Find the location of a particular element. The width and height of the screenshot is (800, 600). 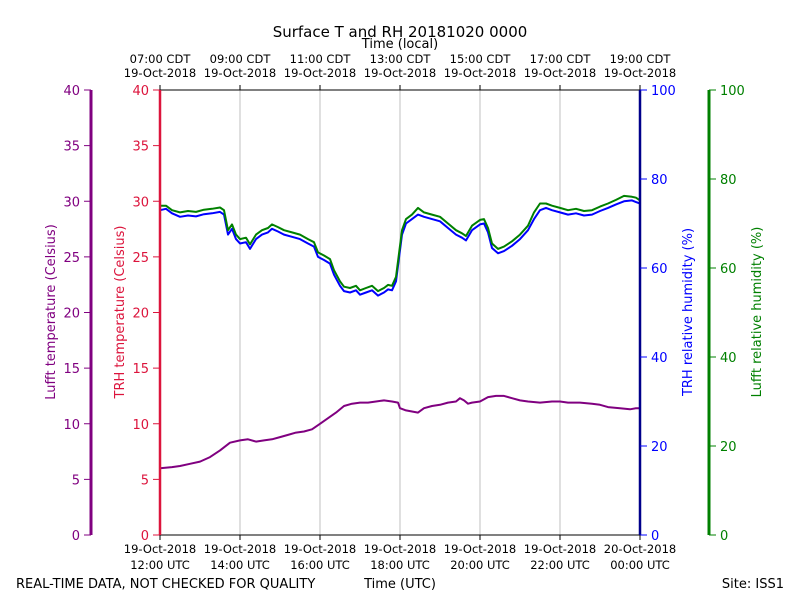

lufft-temperature-axis-label: Lufft temperature (Celsius) is located at coordinates (51, 312).